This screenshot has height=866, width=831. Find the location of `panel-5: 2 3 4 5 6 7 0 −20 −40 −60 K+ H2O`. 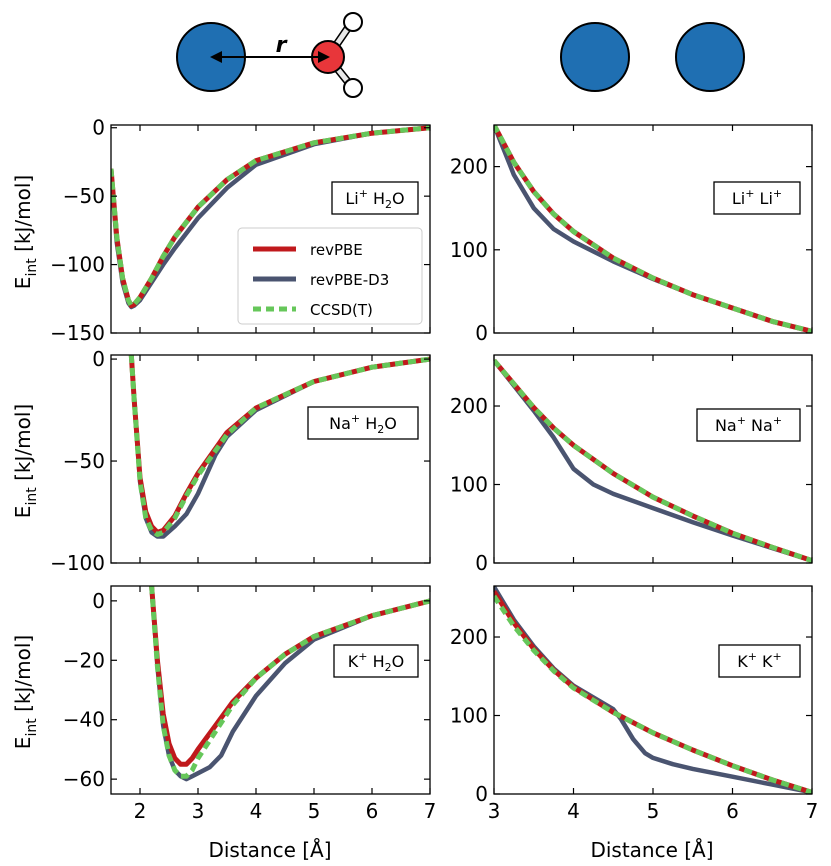

panel-5: 2 3 4 5 6 7 0 −20 −40 −60 K+ H2O is located at coordinates (250, 704).